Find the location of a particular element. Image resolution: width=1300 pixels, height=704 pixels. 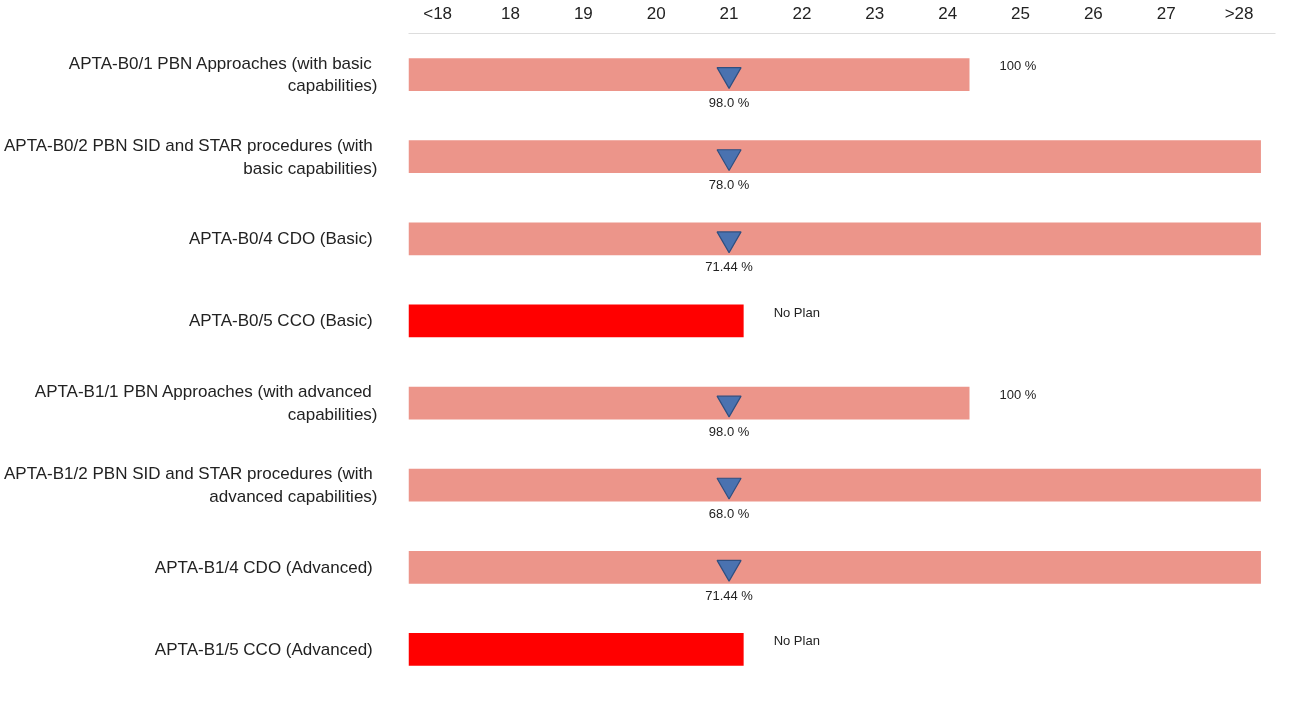

x-tick-label: >28 is located at coordinates (1239, 13).